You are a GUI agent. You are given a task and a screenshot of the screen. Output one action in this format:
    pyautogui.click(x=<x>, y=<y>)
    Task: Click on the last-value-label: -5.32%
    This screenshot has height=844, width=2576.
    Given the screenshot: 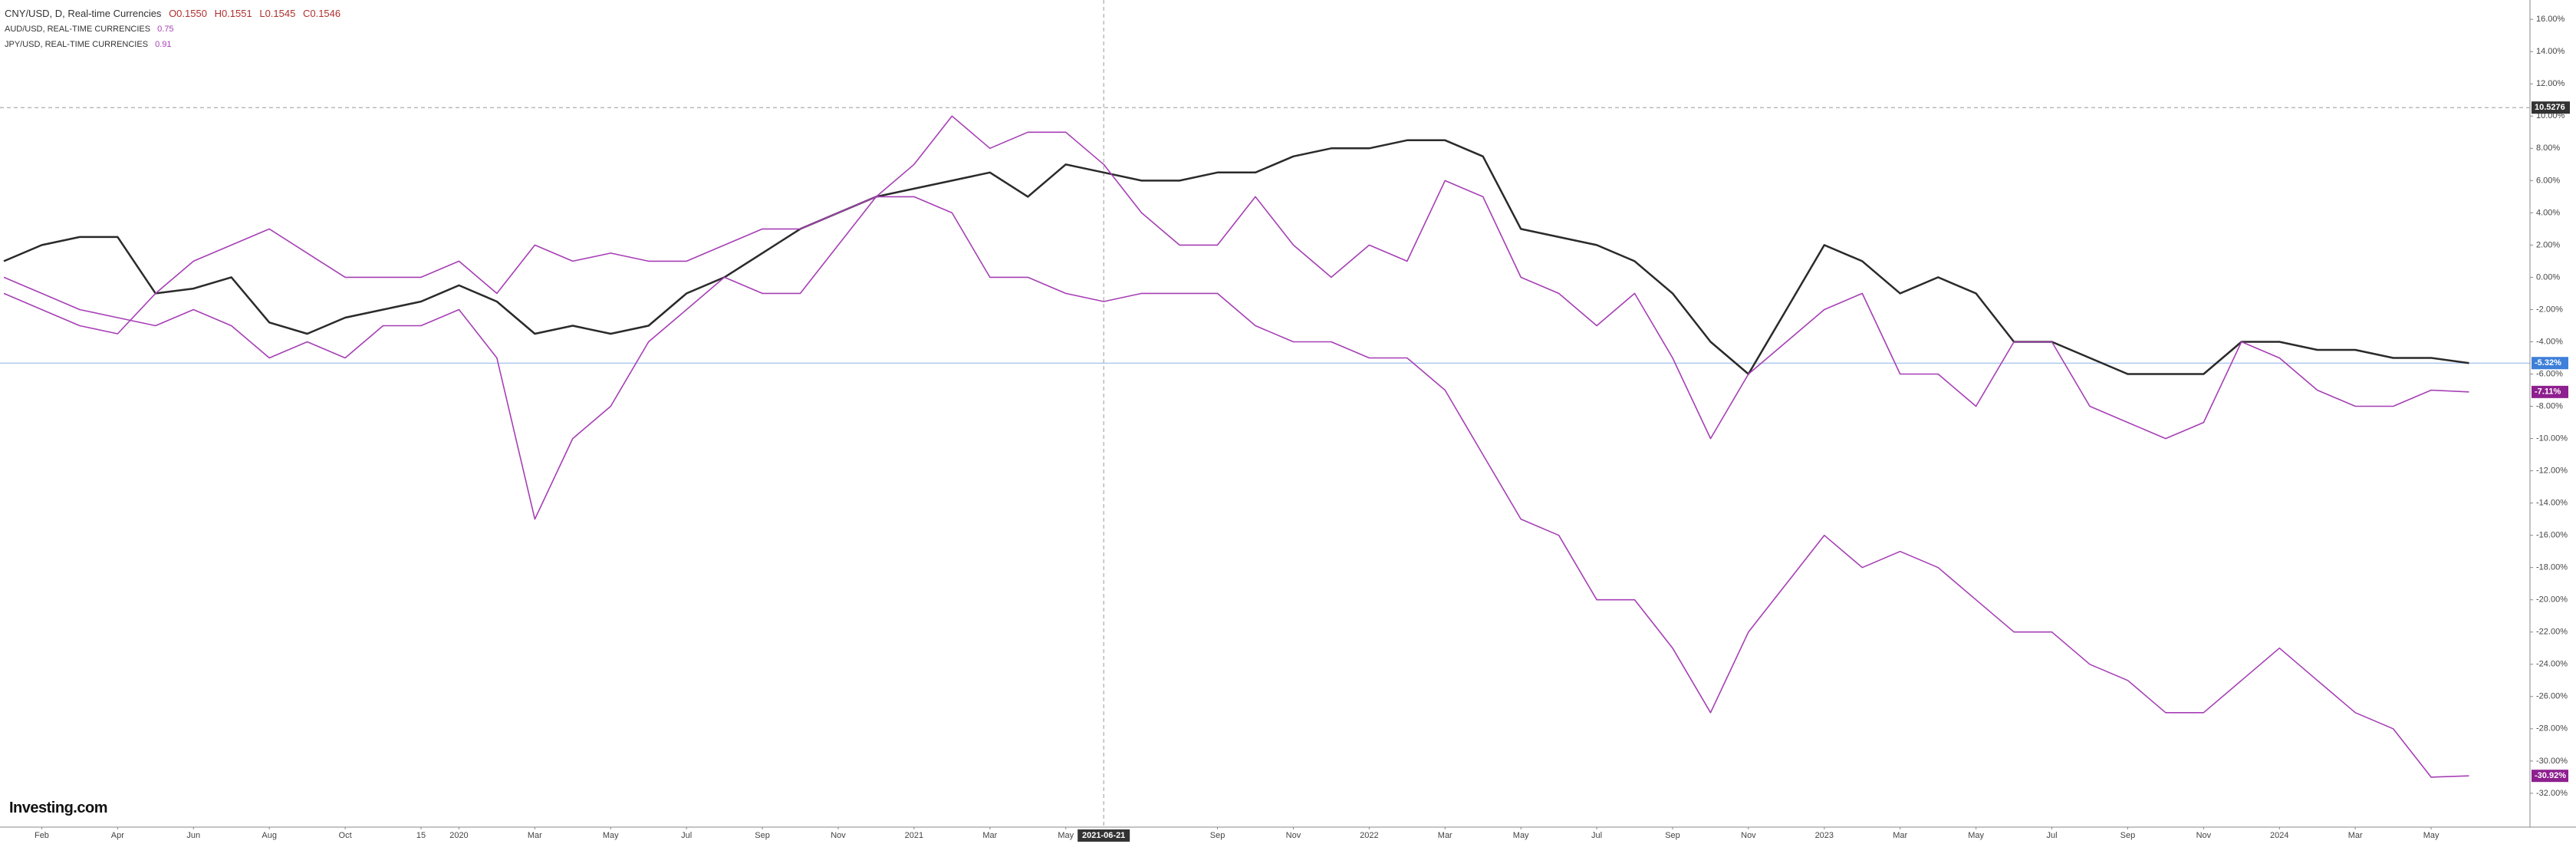 What is the action you would take?
    pyautogui.click(x=2548, y=363)
    